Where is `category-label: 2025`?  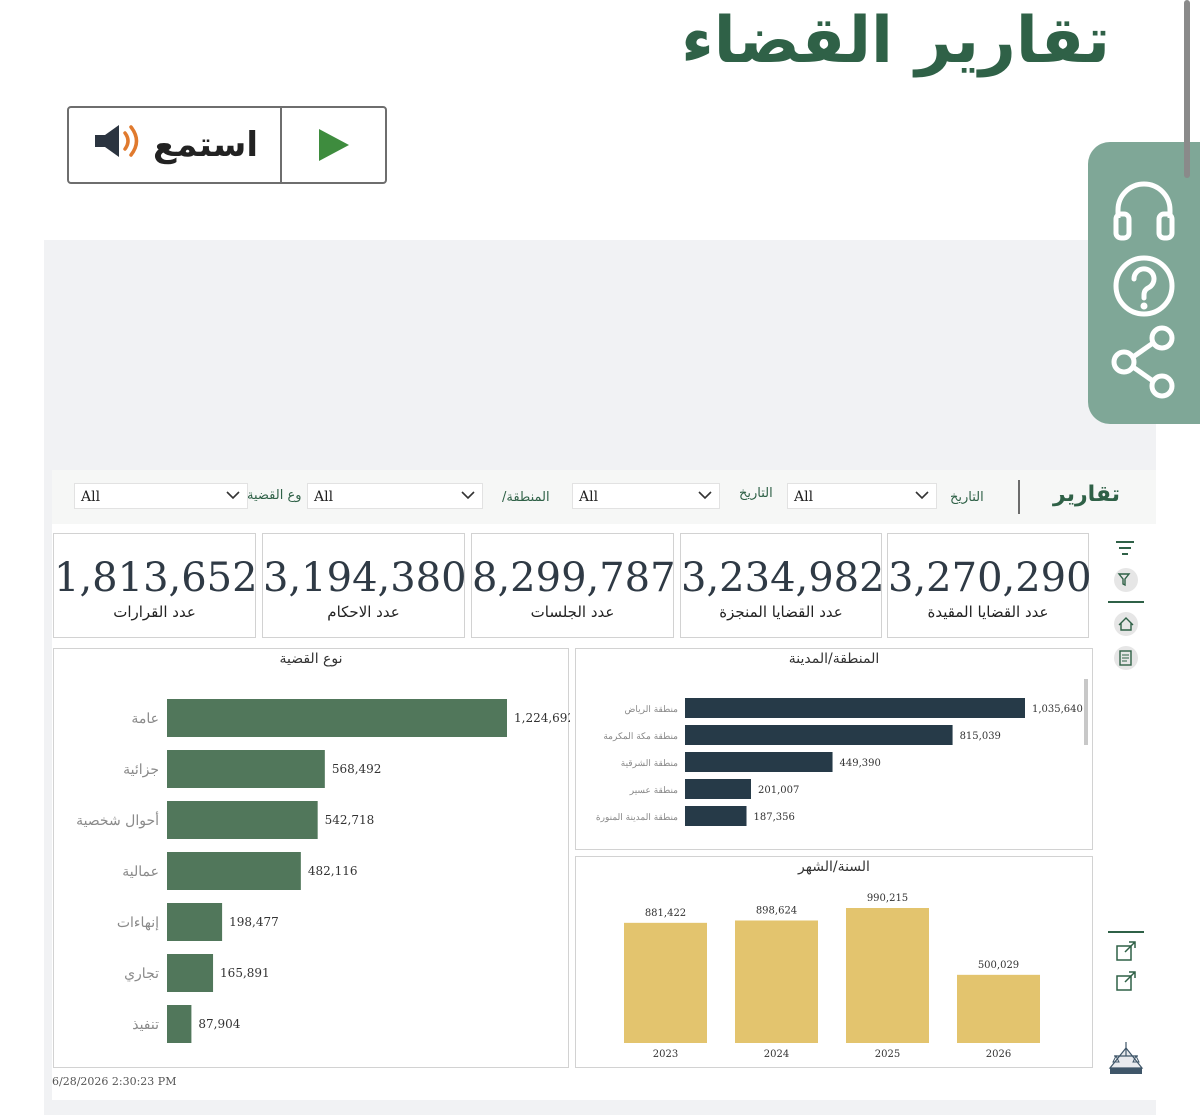
category-label: 2025 is located at coordinates (887, 1054).